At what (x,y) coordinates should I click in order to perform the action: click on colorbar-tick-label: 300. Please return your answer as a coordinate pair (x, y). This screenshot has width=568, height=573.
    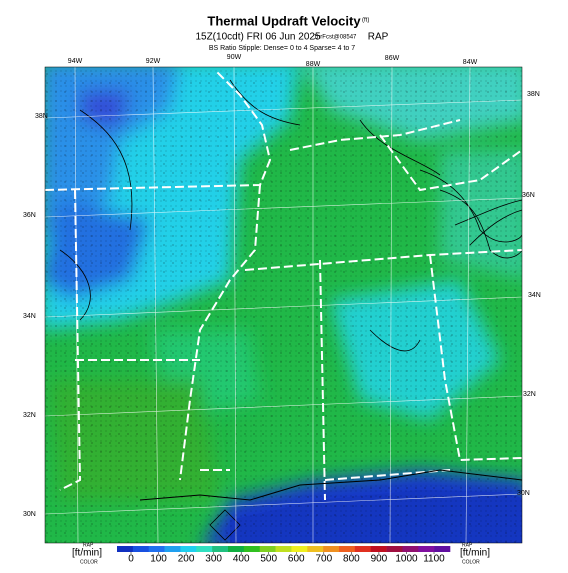
    Looking at the image, I should click on (213, 559).